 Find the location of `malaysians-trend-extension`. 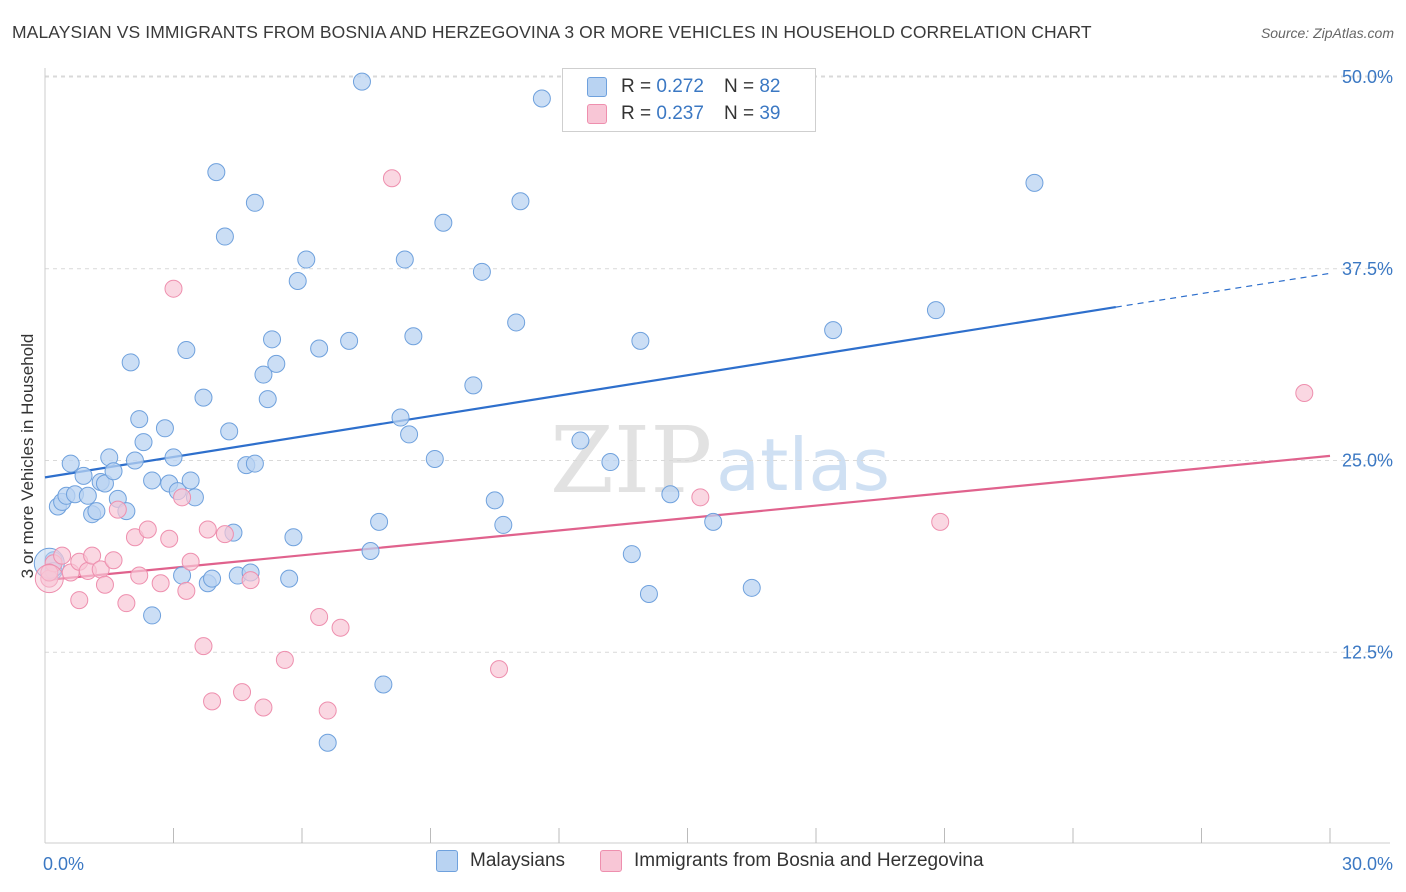

malaysians-trend-extension is located at coordinates (1223, 290).